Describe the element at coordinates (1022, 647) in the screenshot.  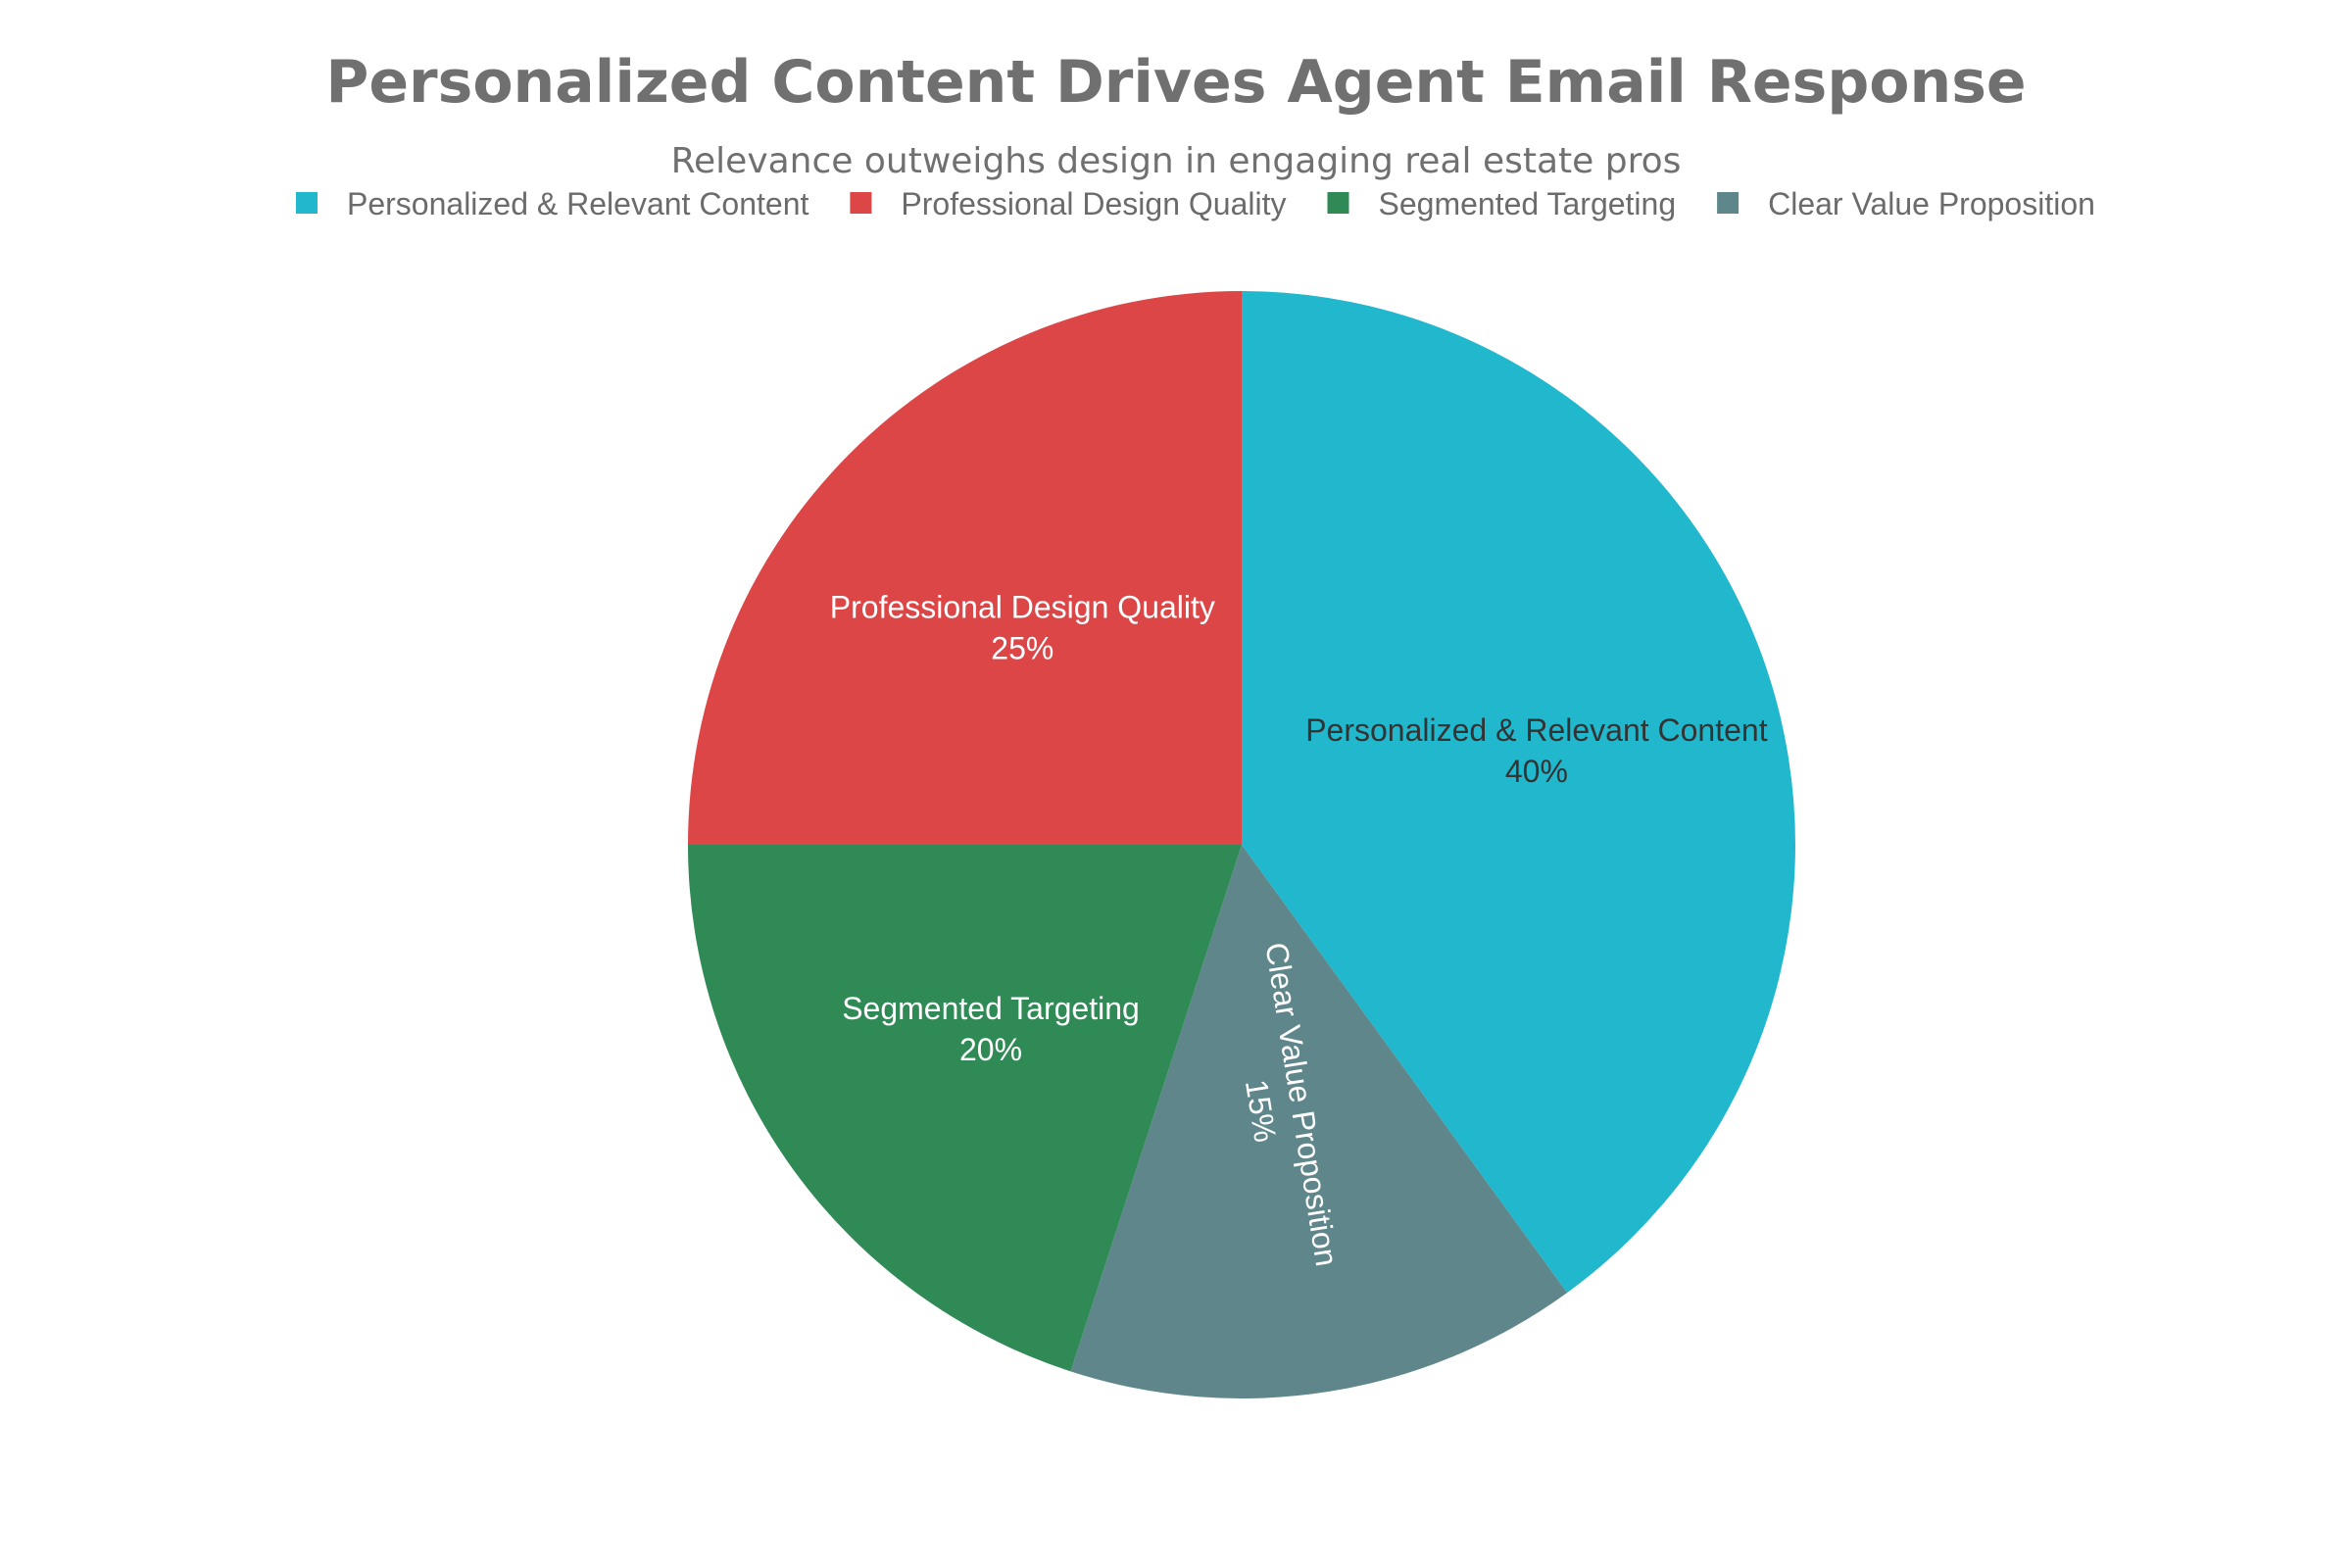
I see `slice-label-value: 25%` at that location.